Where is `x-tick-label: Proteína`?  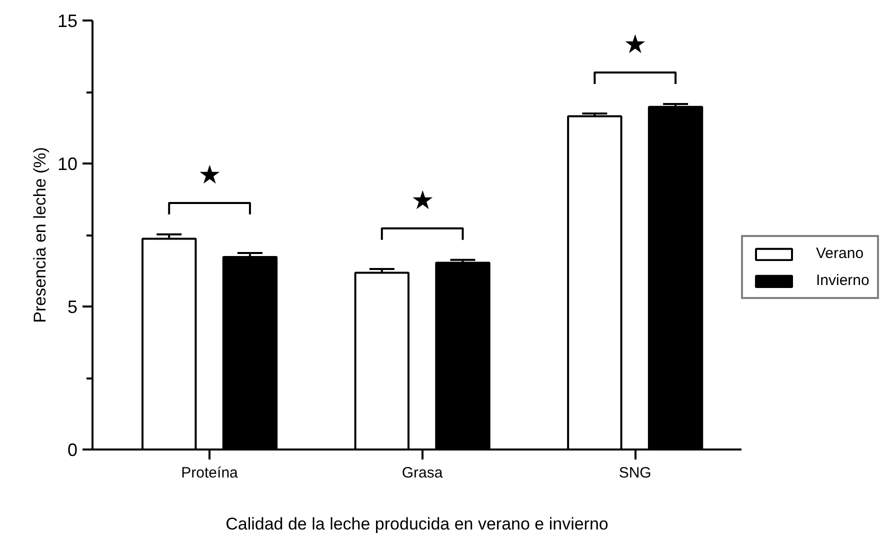 x-tick-label: Proteína is located at coordinates (210, 473).